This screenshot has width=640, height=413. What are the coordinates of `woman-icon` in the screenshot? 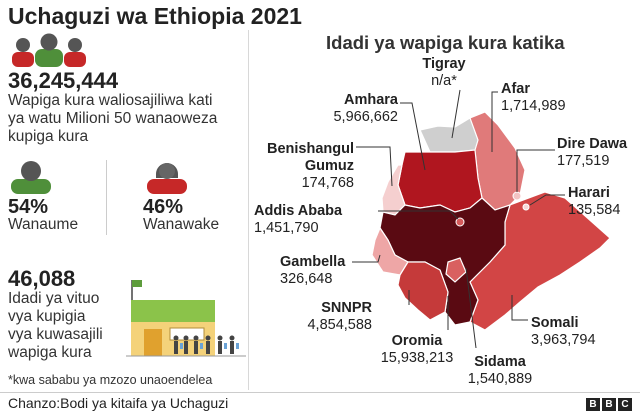 It's located at (167, 178).